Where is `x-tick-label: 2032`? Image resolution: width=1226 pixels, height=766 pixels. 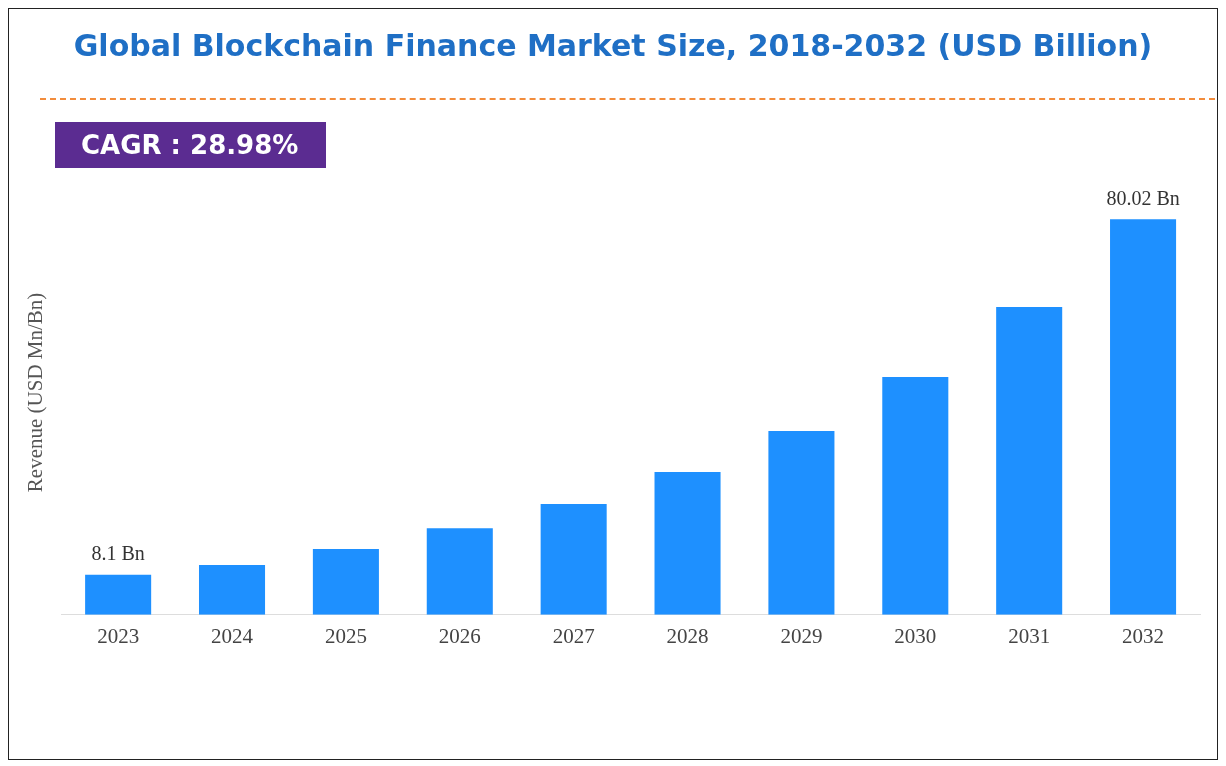 x-tick-label: 2032 is located at coordinates (1143, 635).